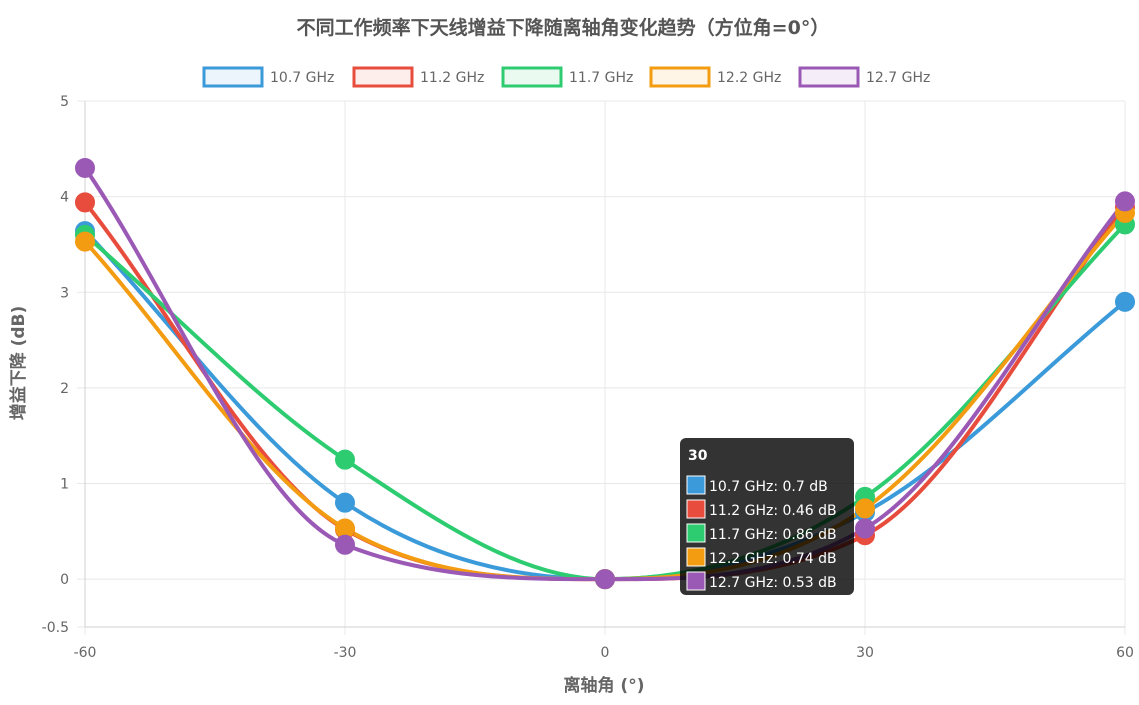  I want to click on tooltip-item: 11.7 GHz: 0.86 dB, so click(773, 535).